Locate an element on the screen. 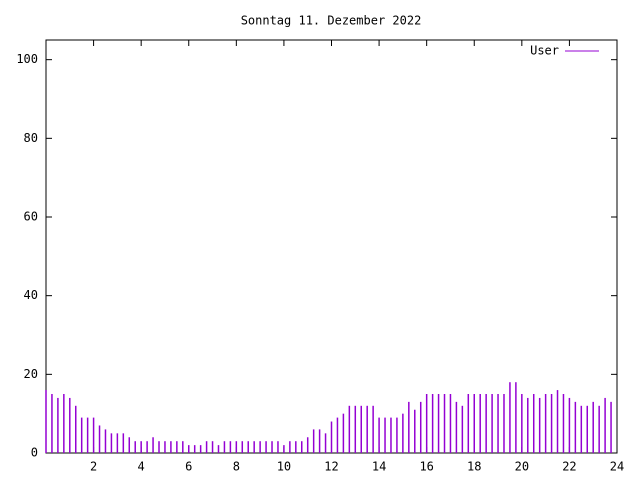  x-tick-label: 22 is located at coordinates (569, 467).